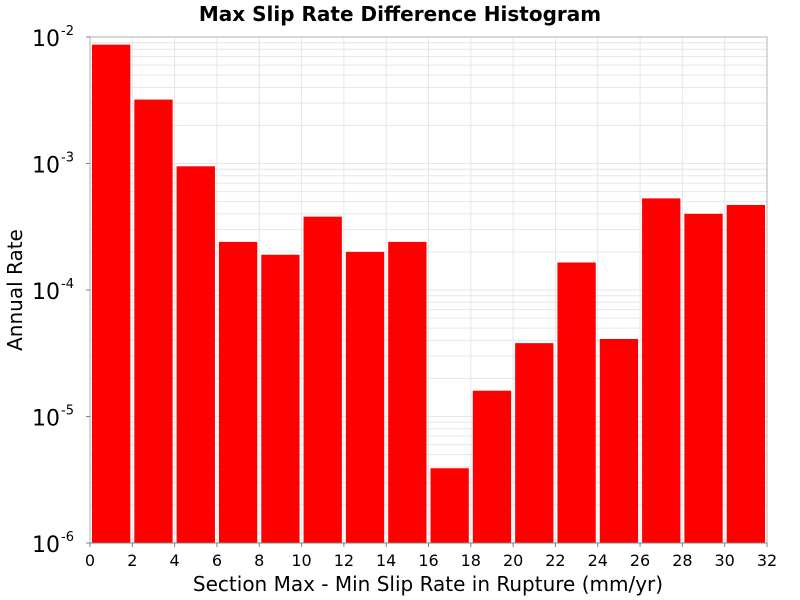  What do you see at coordinates (471, 560) in the screenshot?
I see `x-tick-label: 18` at bounding box center [471, 560].